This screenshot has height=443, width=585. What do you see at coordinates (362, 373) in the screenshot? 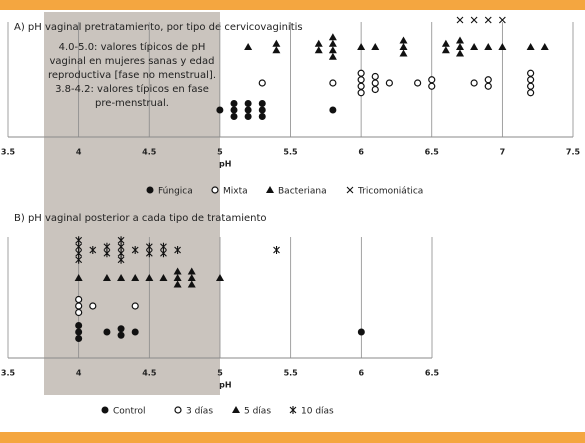
I see `x-tick-label: 6` at bounding box center [362, 373].